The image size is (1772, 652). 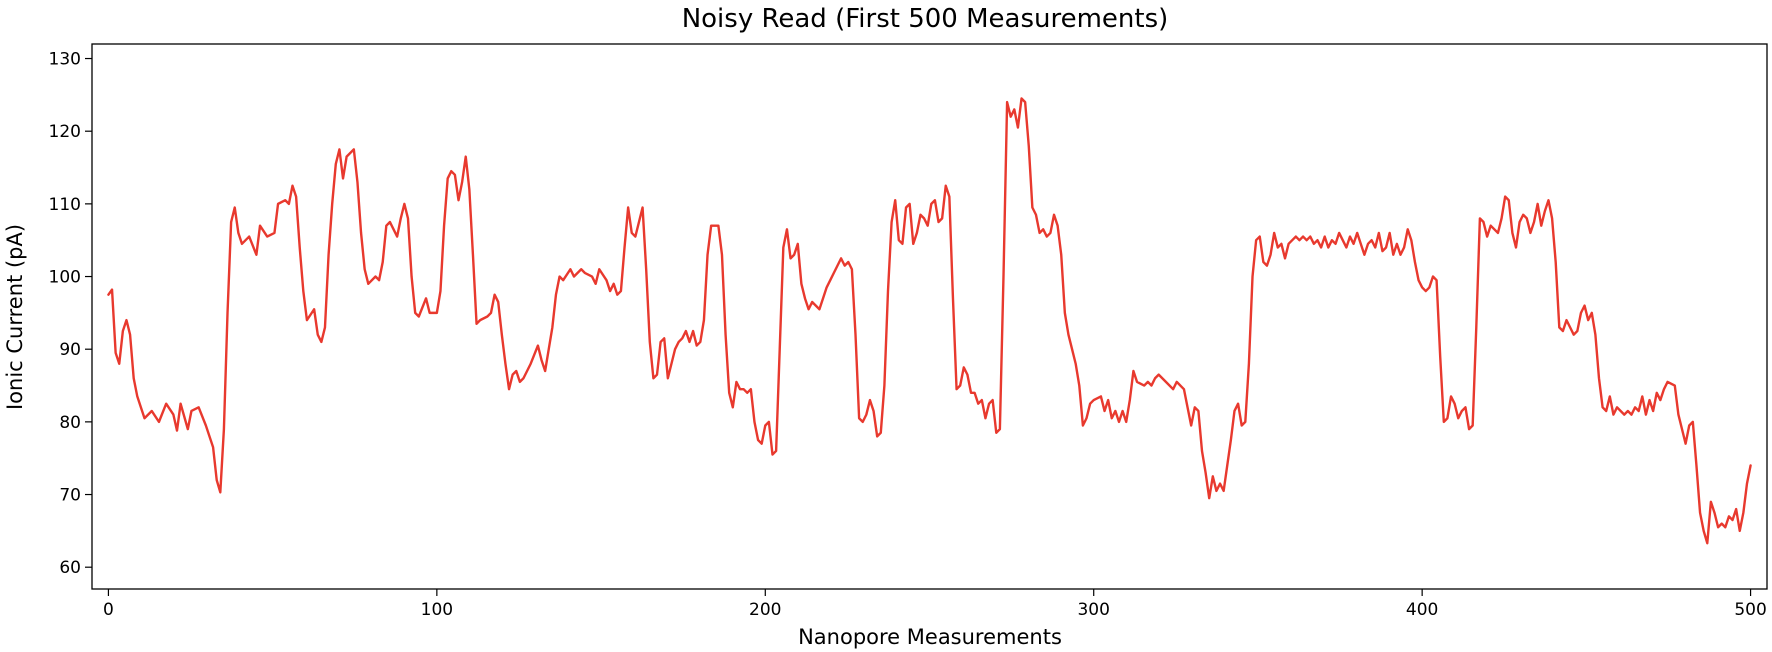 I want to click on chart-title: Noisy Read (First 500 Measurements), so click(x=925, y=19).